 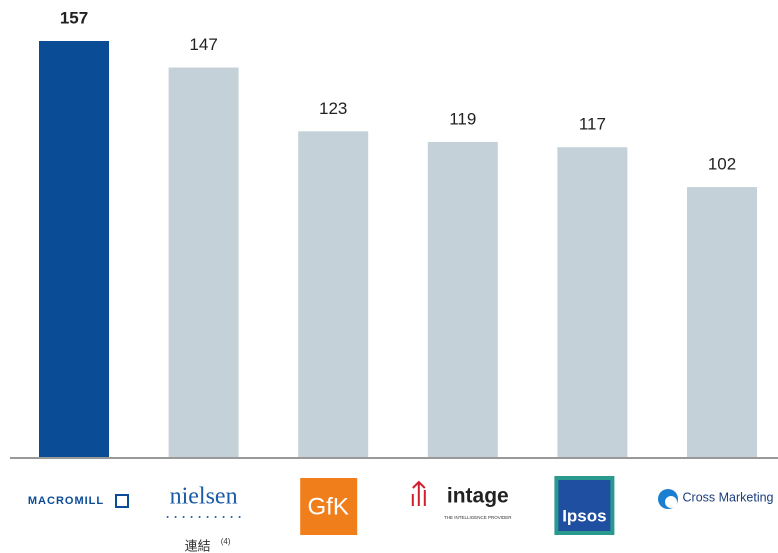 What do you see at coordinates (592, 124) in the screenshot?
I see `value-label: 117` at bounding box center [592, 124].